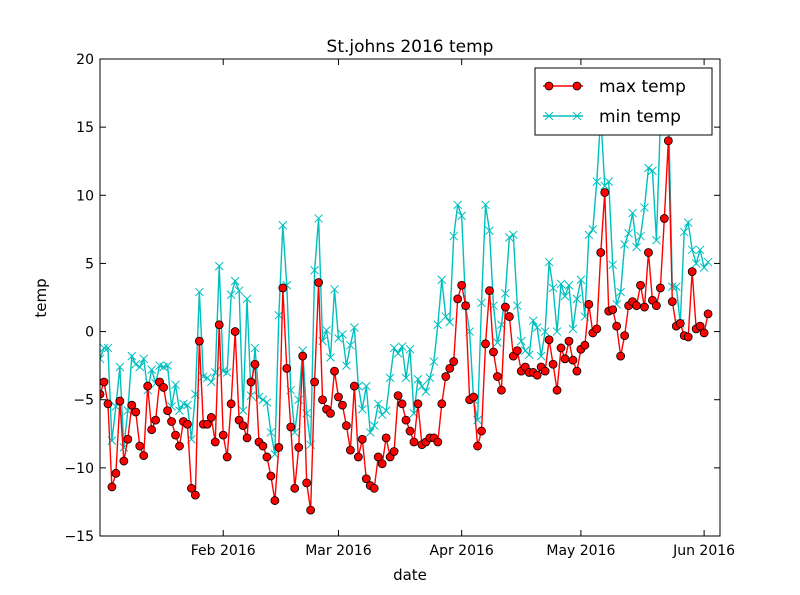 Image resolution: width=800 pixels, height=595 pixels. I want to click on y-tick-label: 0, so click(89, 333).